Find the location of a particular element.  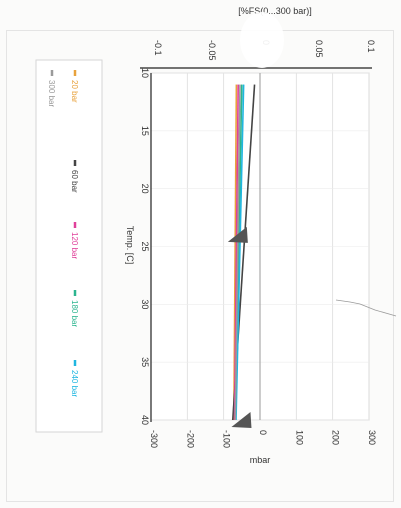

mbar-axis-title: mbar is located at coordinates (260, 460).